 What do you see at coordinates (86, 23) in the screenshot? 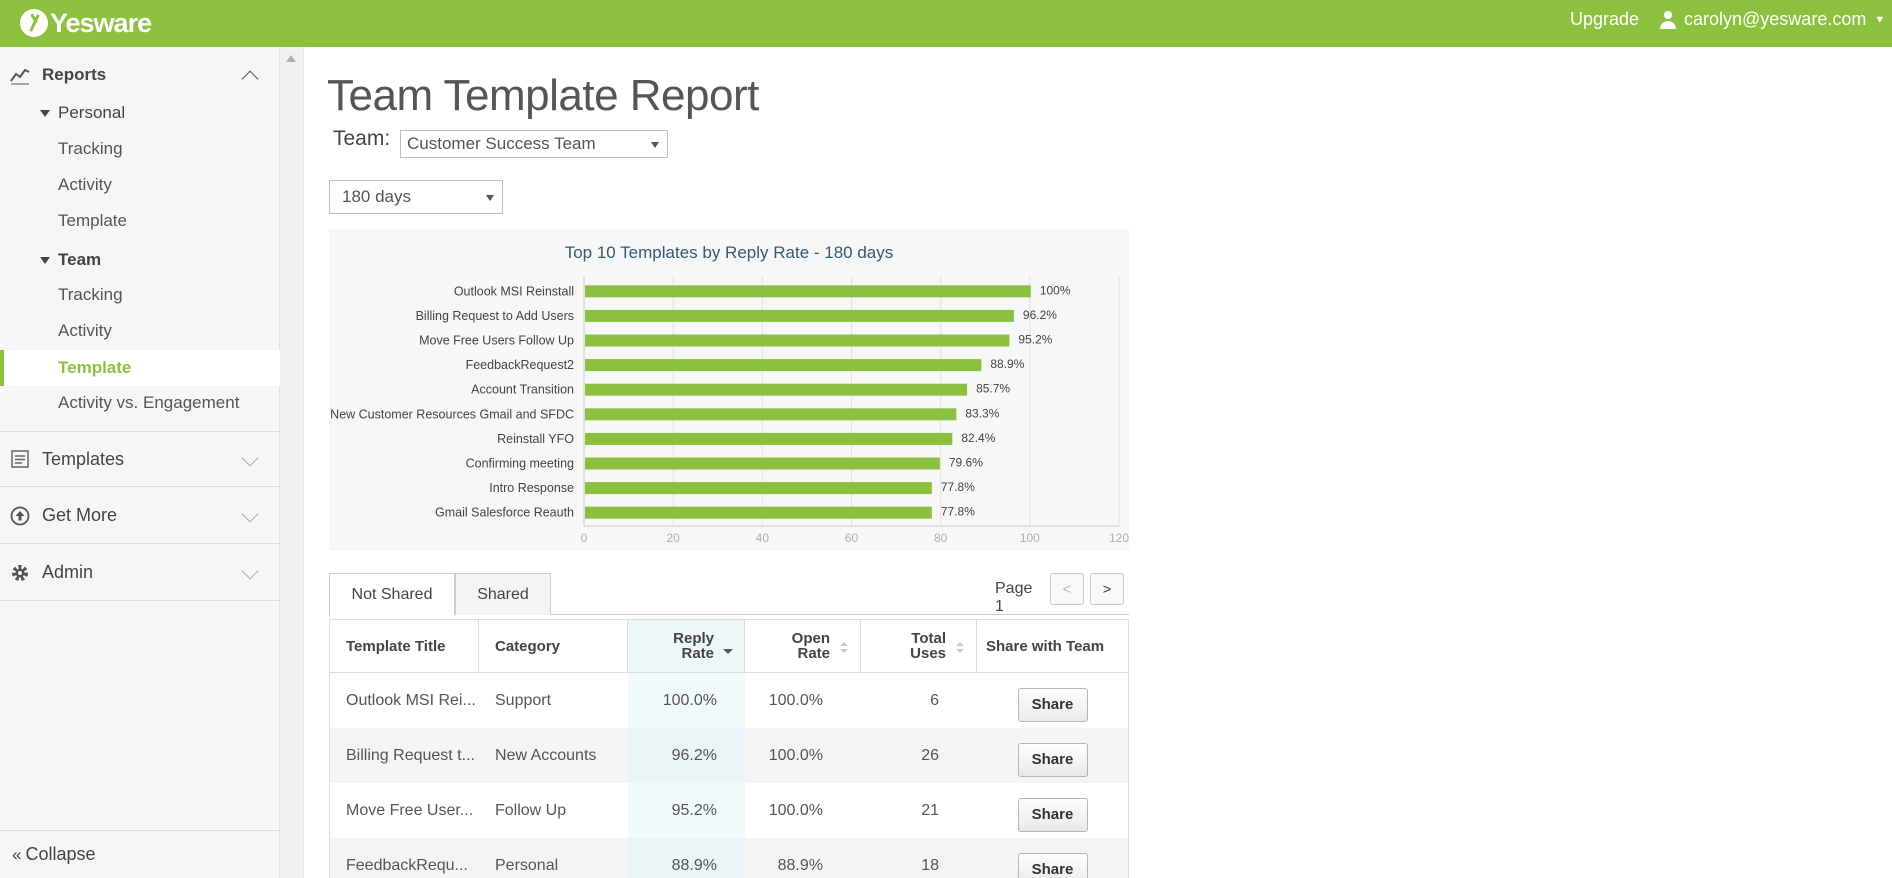
I see `yesware-logo: Yesware` at bounding box center [86, 23].